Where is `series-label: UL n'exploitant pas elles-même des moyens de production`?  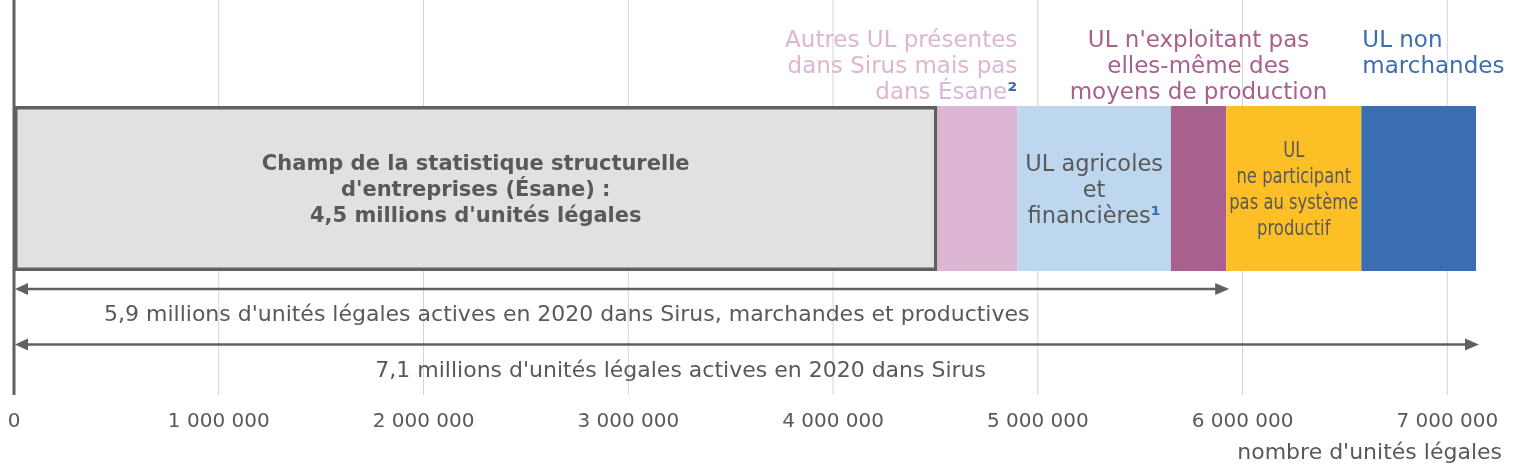
series-label: UL n'exploitant pas elles-même des moyens de production is located at coordinates (1198, 65).